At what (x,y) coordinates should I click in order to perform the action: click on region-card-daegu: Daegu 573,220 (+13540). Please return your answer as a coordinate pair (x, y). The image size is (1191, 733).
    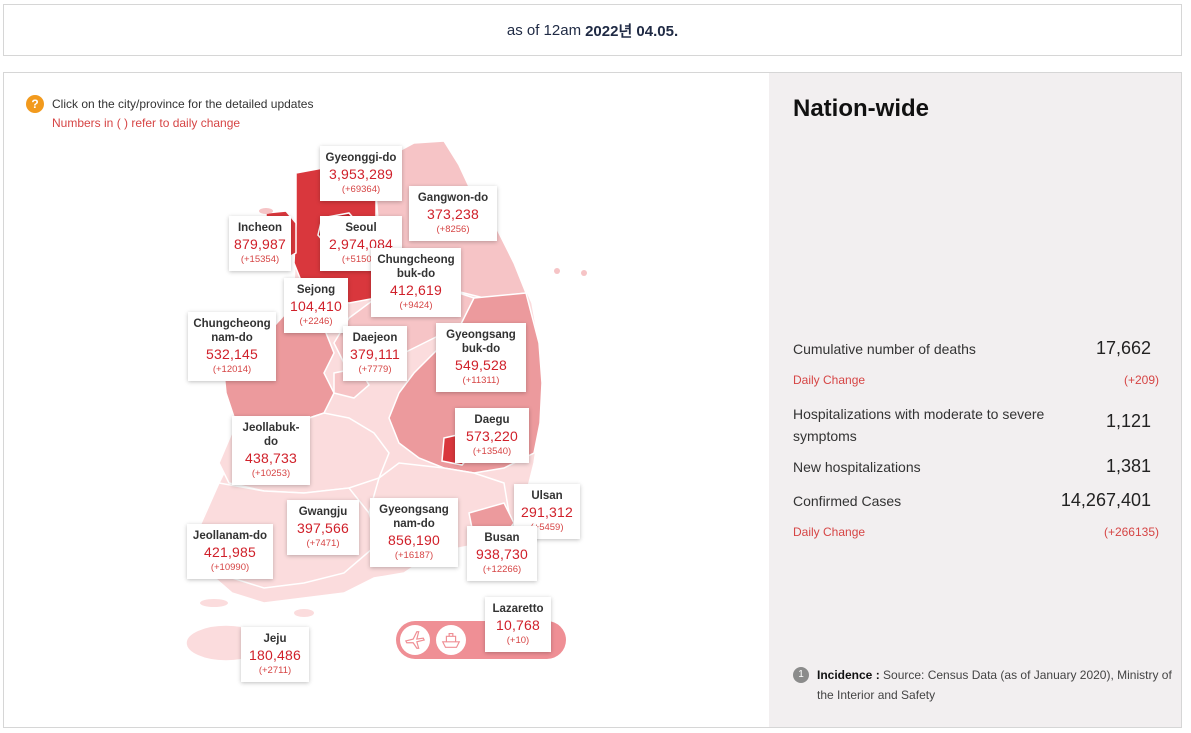
    Looking at the image, I should click on (492, 435).